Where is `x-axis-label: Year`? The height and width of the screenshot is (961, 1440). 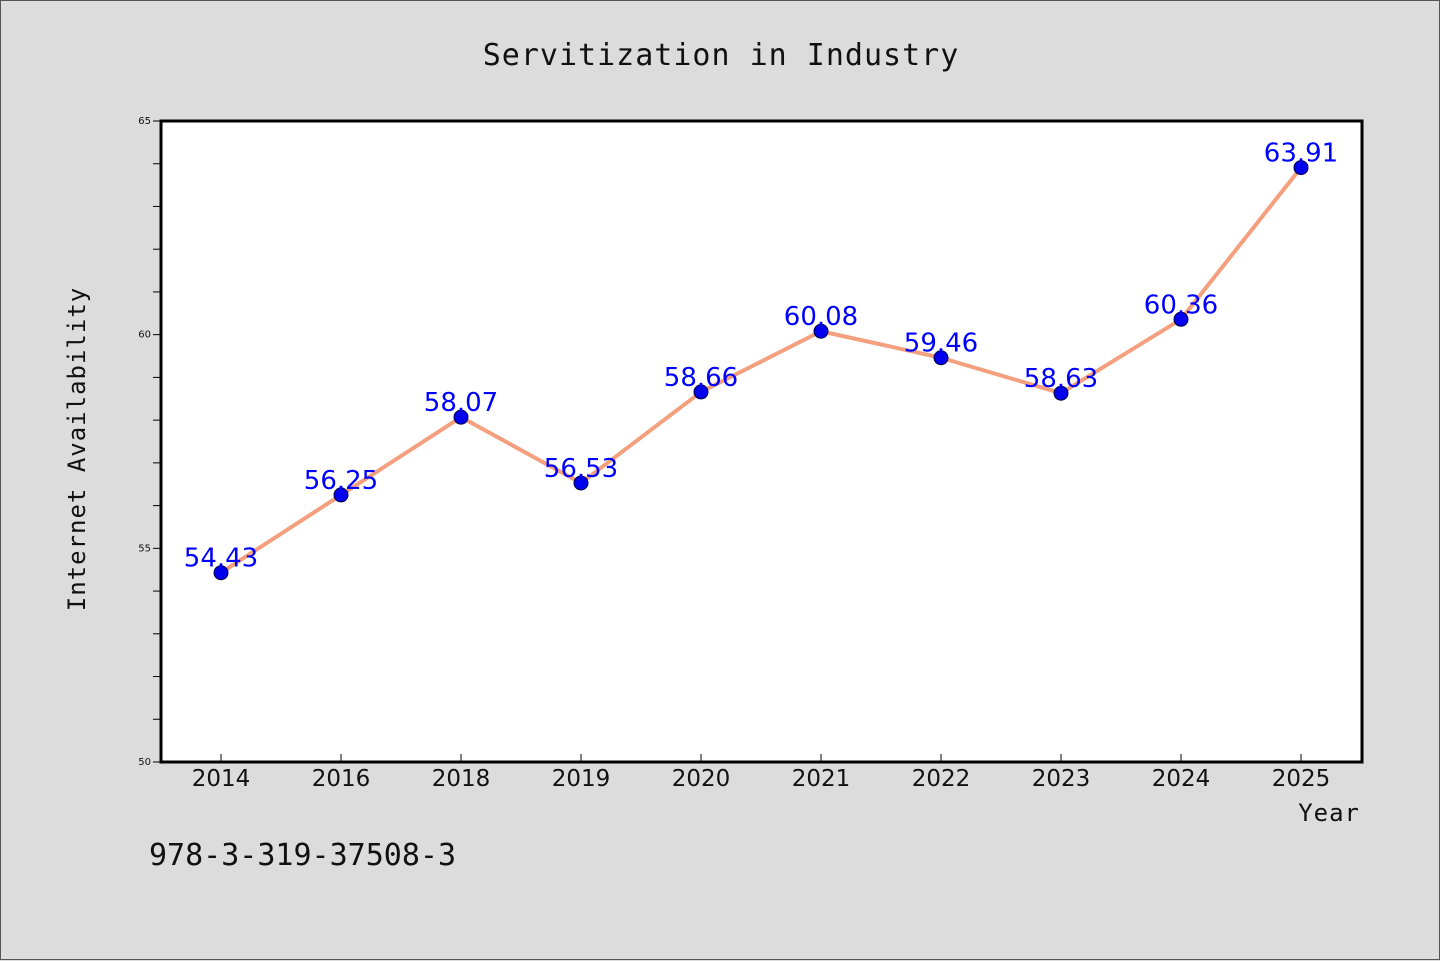 x-axis-label: Year is located at coordinates (1329, 813).